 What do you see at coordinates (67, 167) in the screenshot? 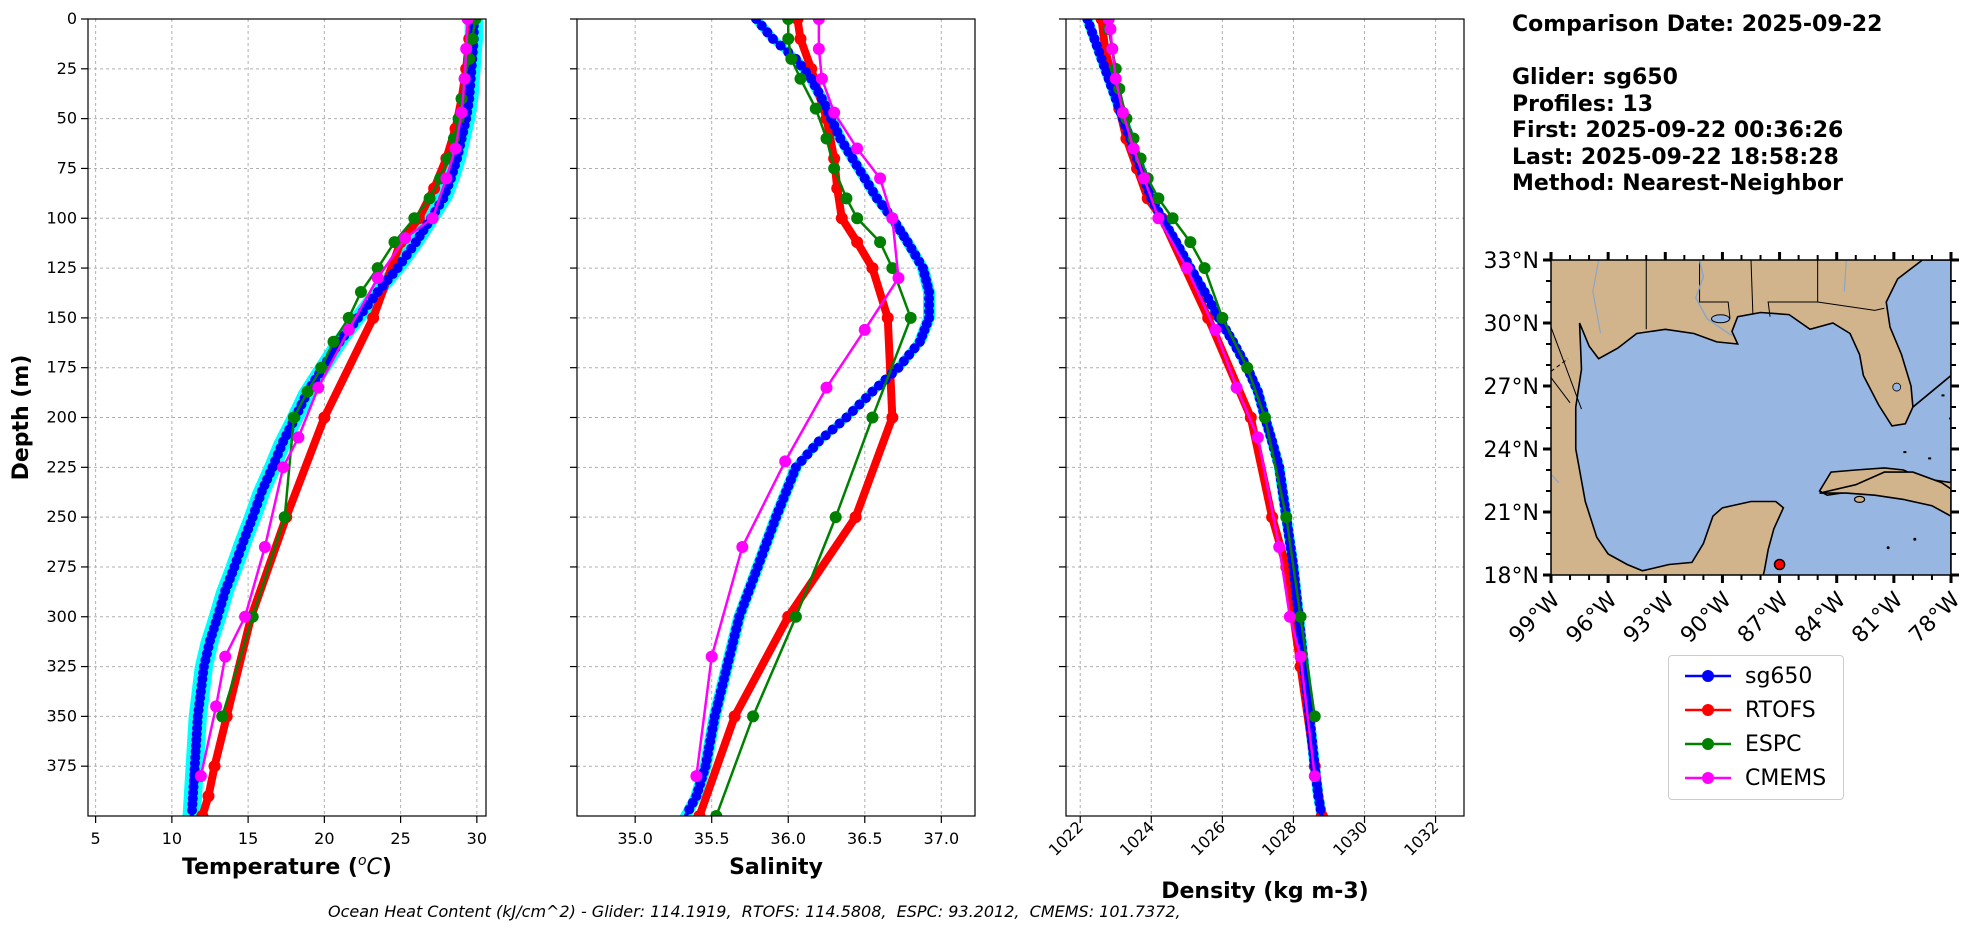
I see `y-tick-label: 75` at bounding box center [67, 167].